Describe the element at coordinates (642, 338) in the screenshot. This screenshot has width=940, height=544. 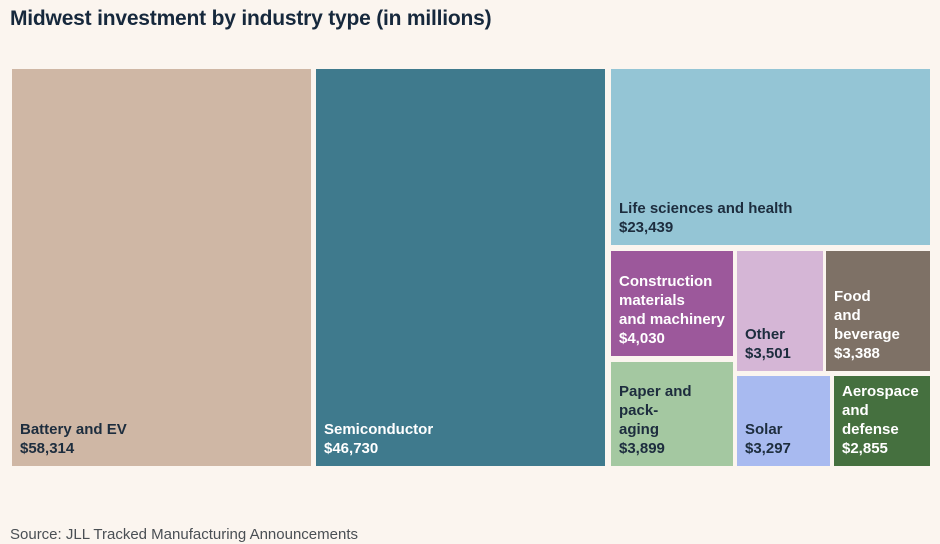
I see `tile-value: $4,030` at that location.